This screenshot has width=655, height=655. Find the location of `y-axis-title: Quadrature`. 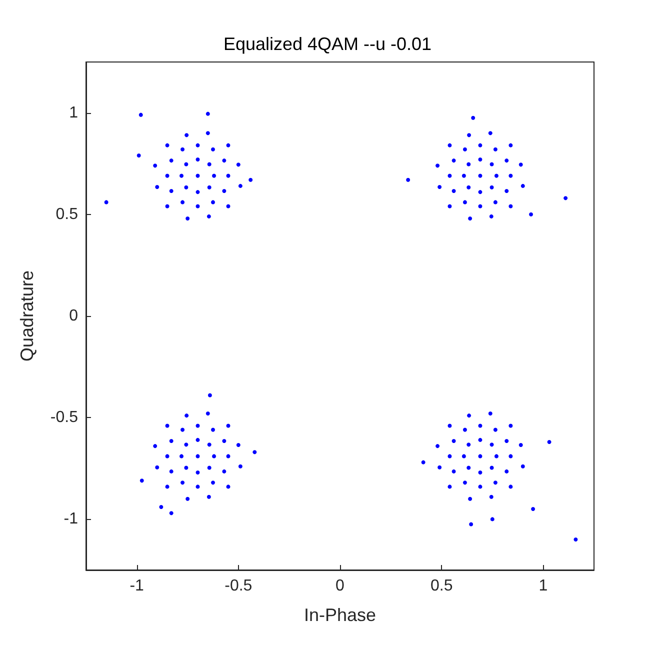

y-axis-title: Quadrature is located at coordinates (27, 316).